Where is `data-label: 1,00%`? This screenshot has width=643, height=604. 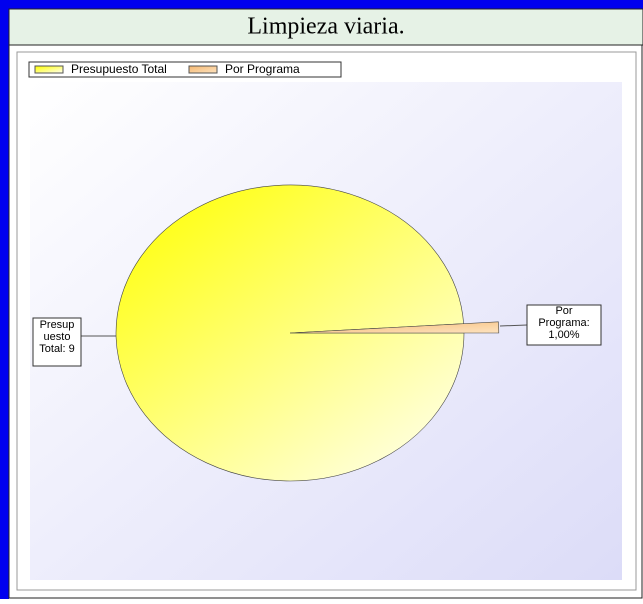
data-label: 1,00% is located at coordinates (563, 335).